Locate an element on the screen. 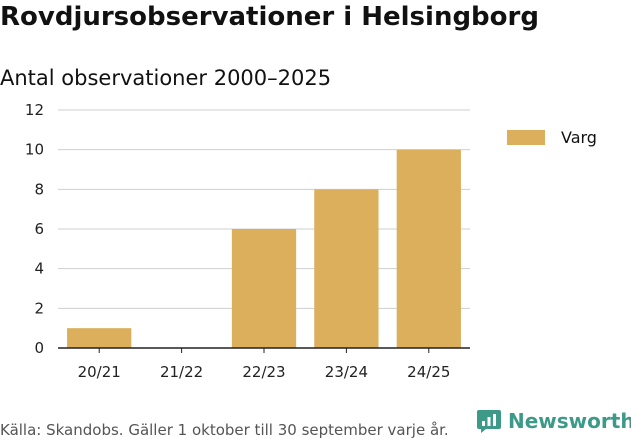 Image resolution: width=631 pixels, height=439 pixels. legend: Varg is located at coordinates (552, 137).